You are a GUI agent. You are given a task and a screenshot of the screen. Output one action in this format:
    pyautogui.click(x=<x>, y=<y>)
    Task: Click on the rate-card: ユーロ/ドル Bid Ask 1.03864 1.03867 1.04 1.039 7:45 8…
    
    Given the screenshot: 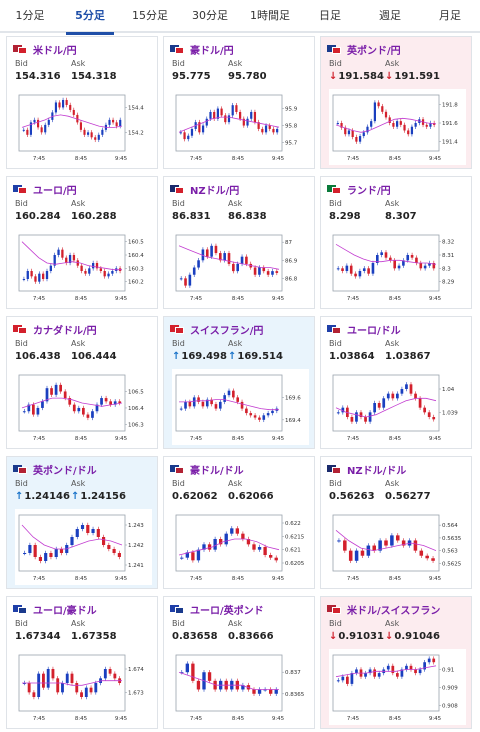 What is the action you would take?
    pyautogui.click(x=396, y=382)
    